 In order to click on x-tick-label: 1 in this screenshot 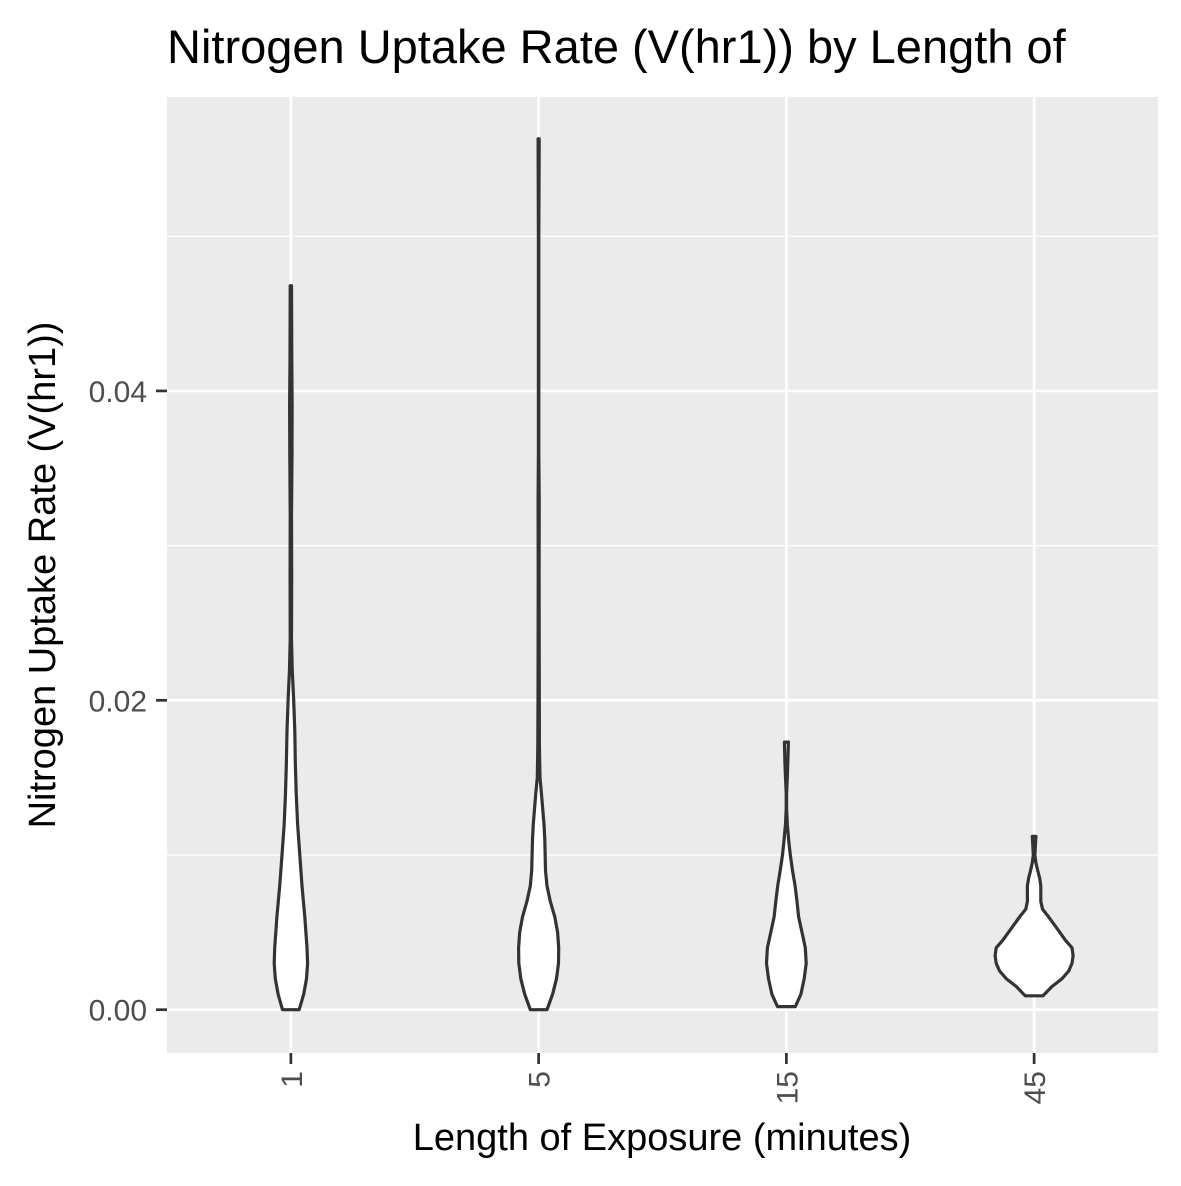, I will do `click(292, 1079)`.